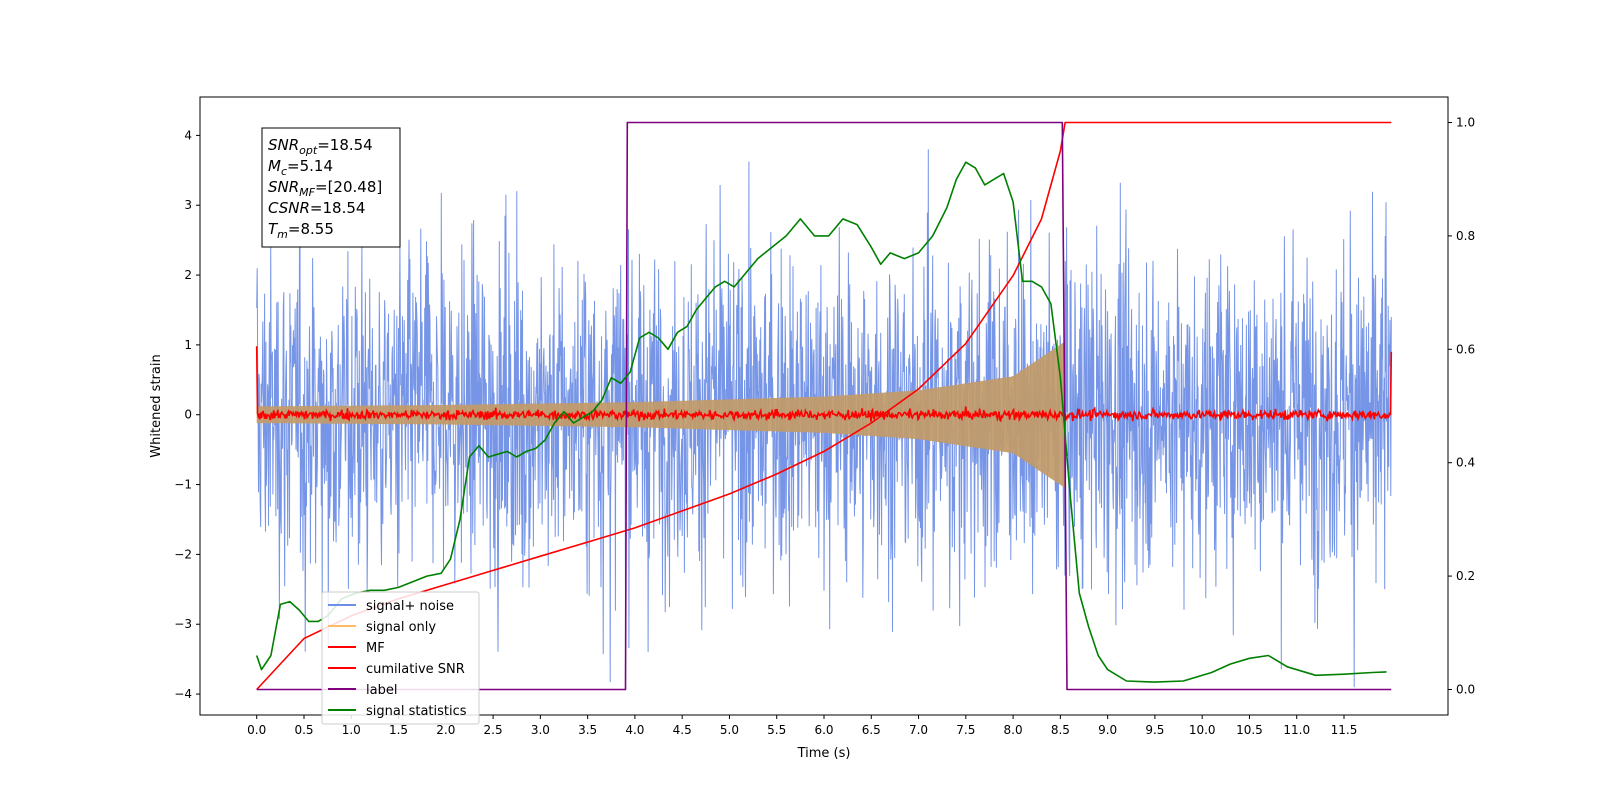  Describe the element at coordinates (634, 730) in the screenshot. I see `x-tick-label: 4.0` at that location.